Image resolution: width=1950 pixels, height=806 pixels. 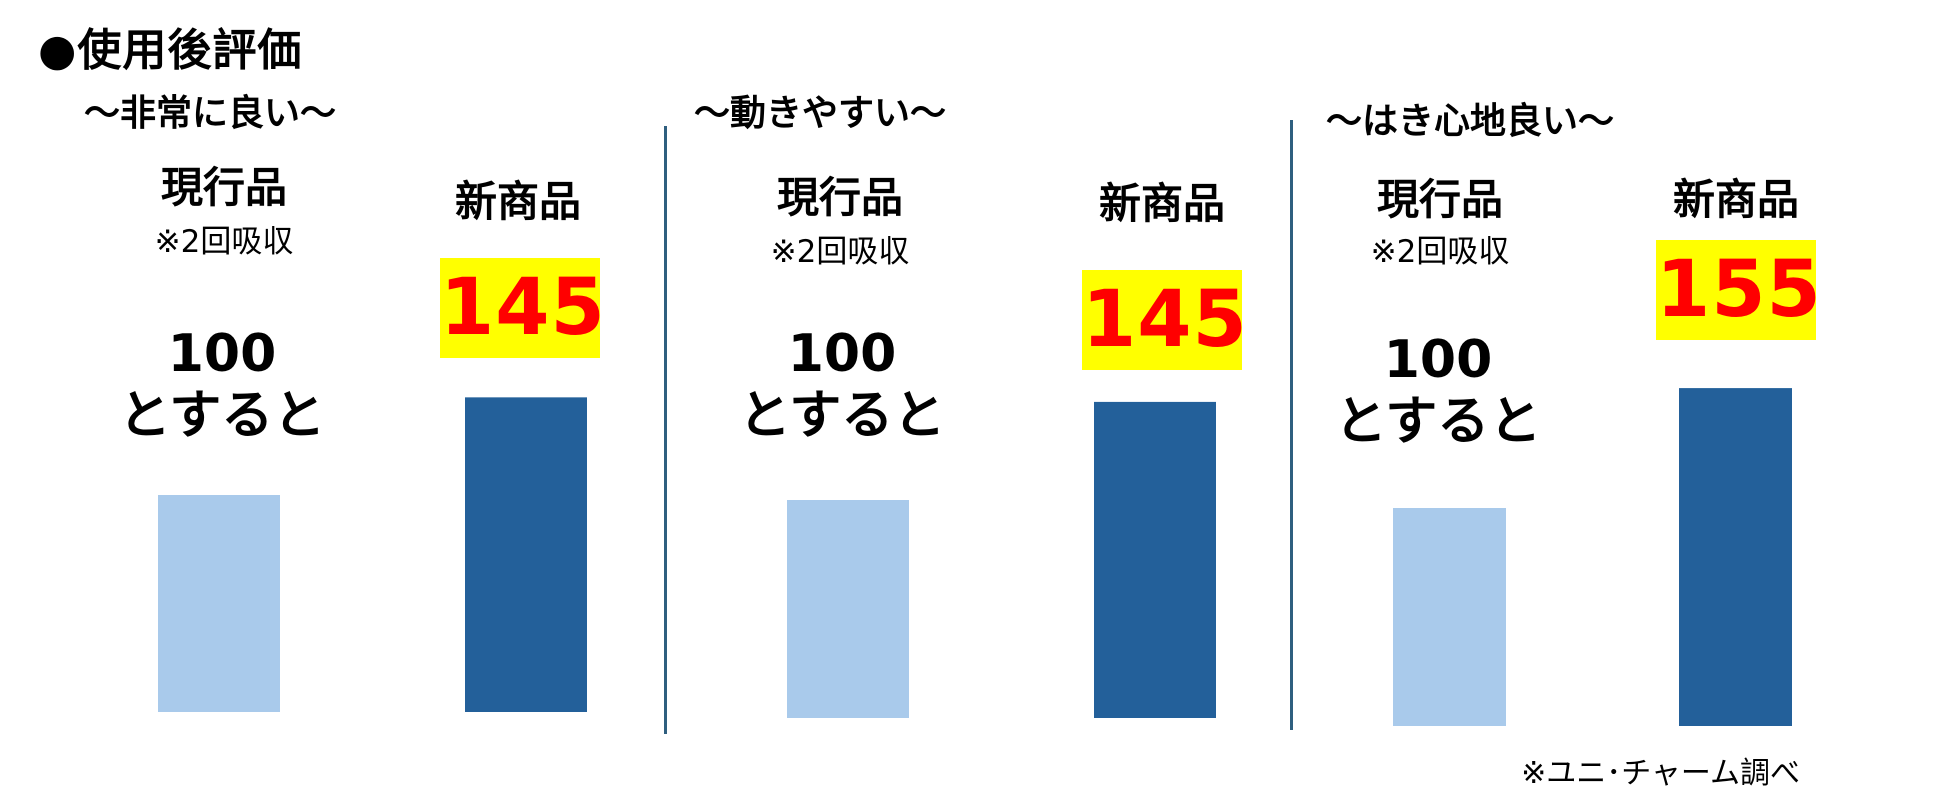 What do you see at coordinates (1438, 360) in the screenshot?
I see `panel-3-base-value: 100` at bounding box center [1438, 360].